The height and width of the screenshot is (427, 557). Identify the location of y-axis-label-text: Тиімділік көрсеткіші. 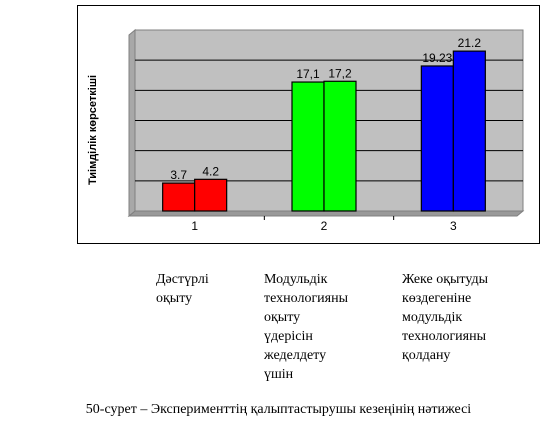
(93, 130).